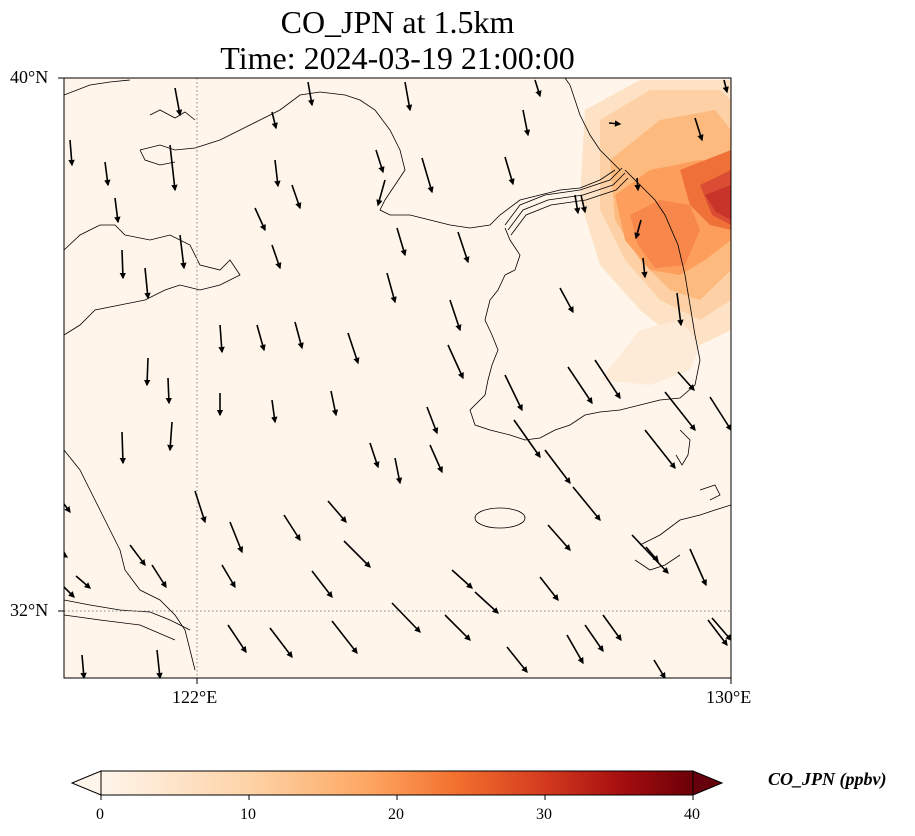  I want to click on lat-label-40n: 40°N, so click(29, 77).